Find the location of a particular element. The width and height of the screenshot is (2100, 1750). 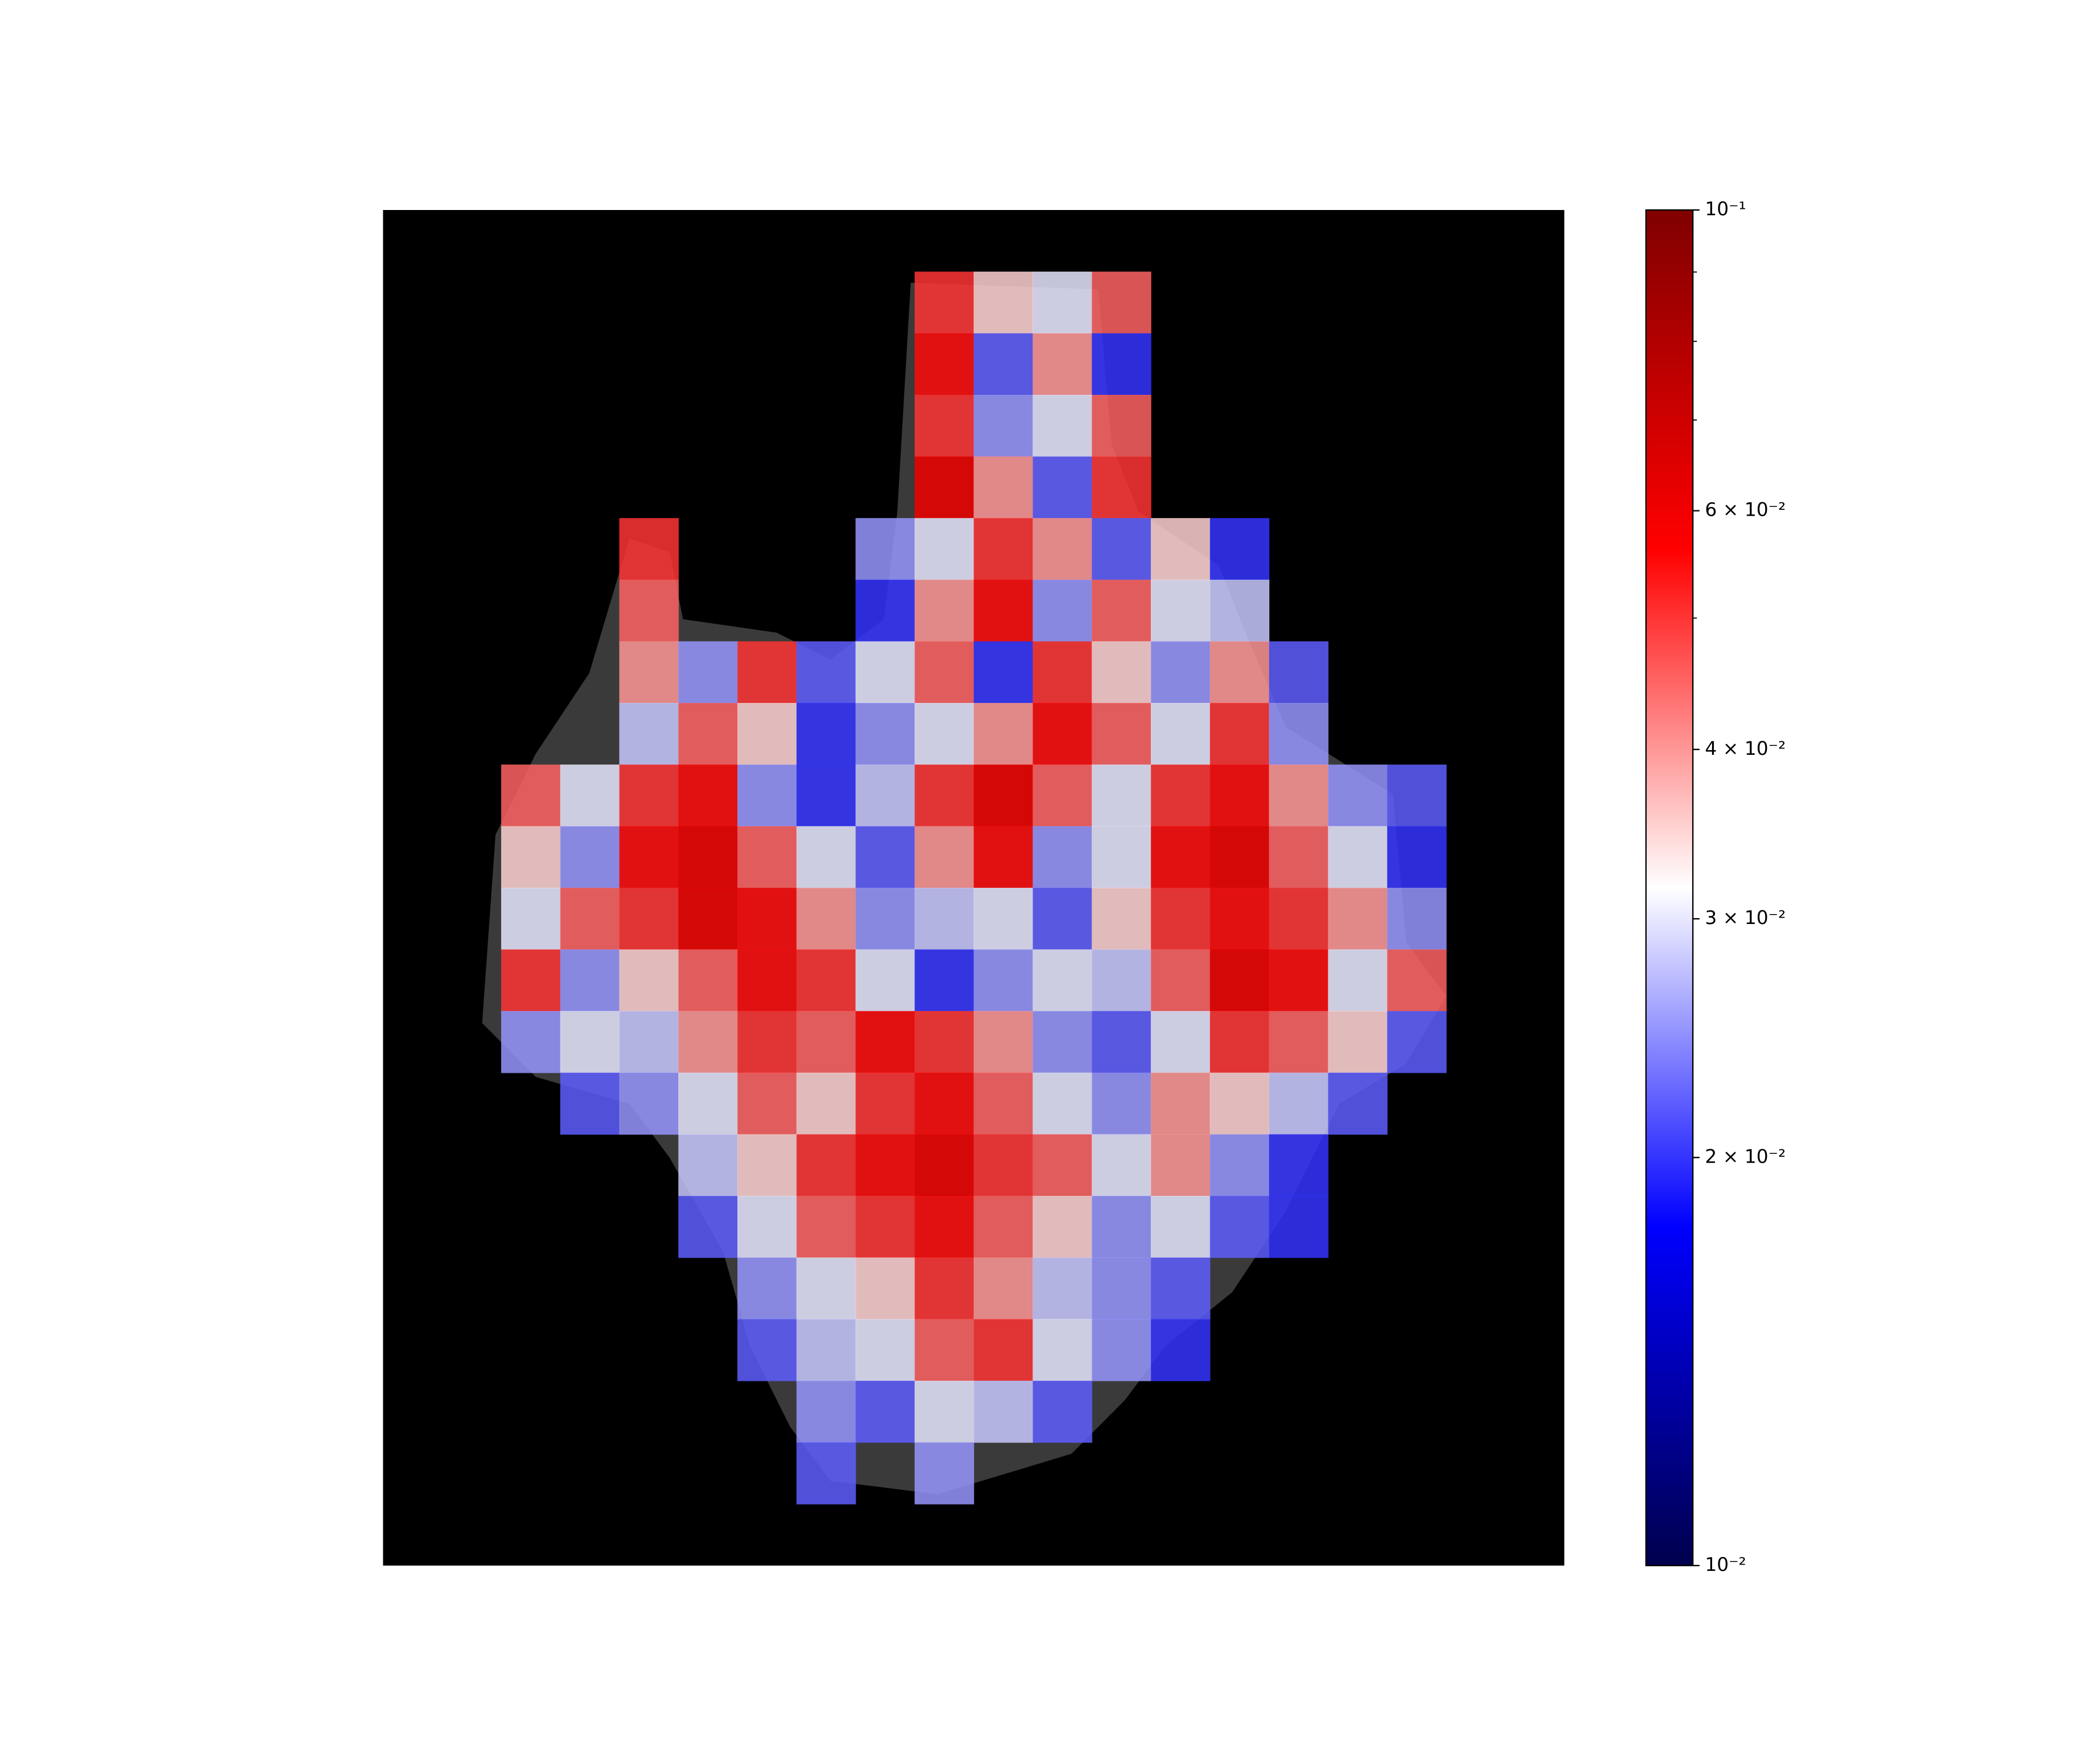

colorbar is located at coordinates (1669, 888).